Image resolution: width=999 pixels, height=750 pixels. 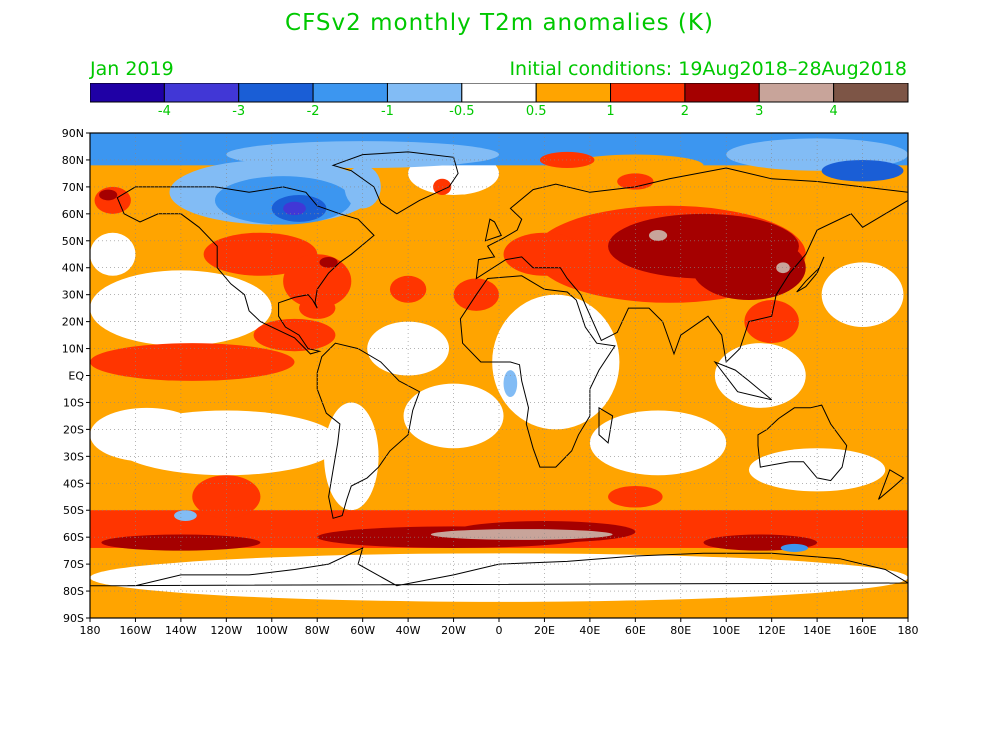 What do you see at coordinates (387, 111) in the screenshot?
I see `colorbar-tick-label: -1` at bounding box center [387, 111].